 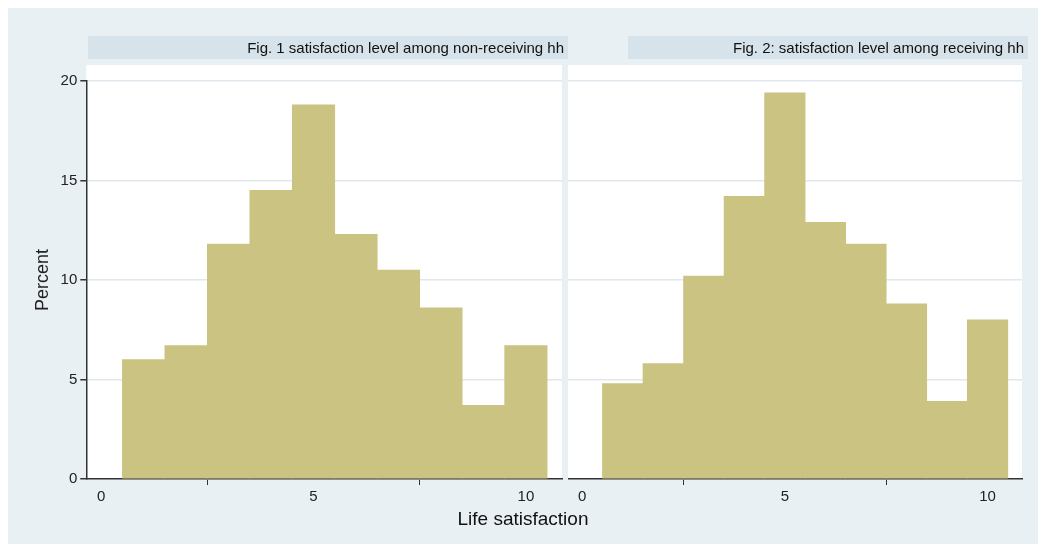 I want to click on chart-title: Fig. 2: satisfaction level among receiving hh, so click(x=828, y=47).